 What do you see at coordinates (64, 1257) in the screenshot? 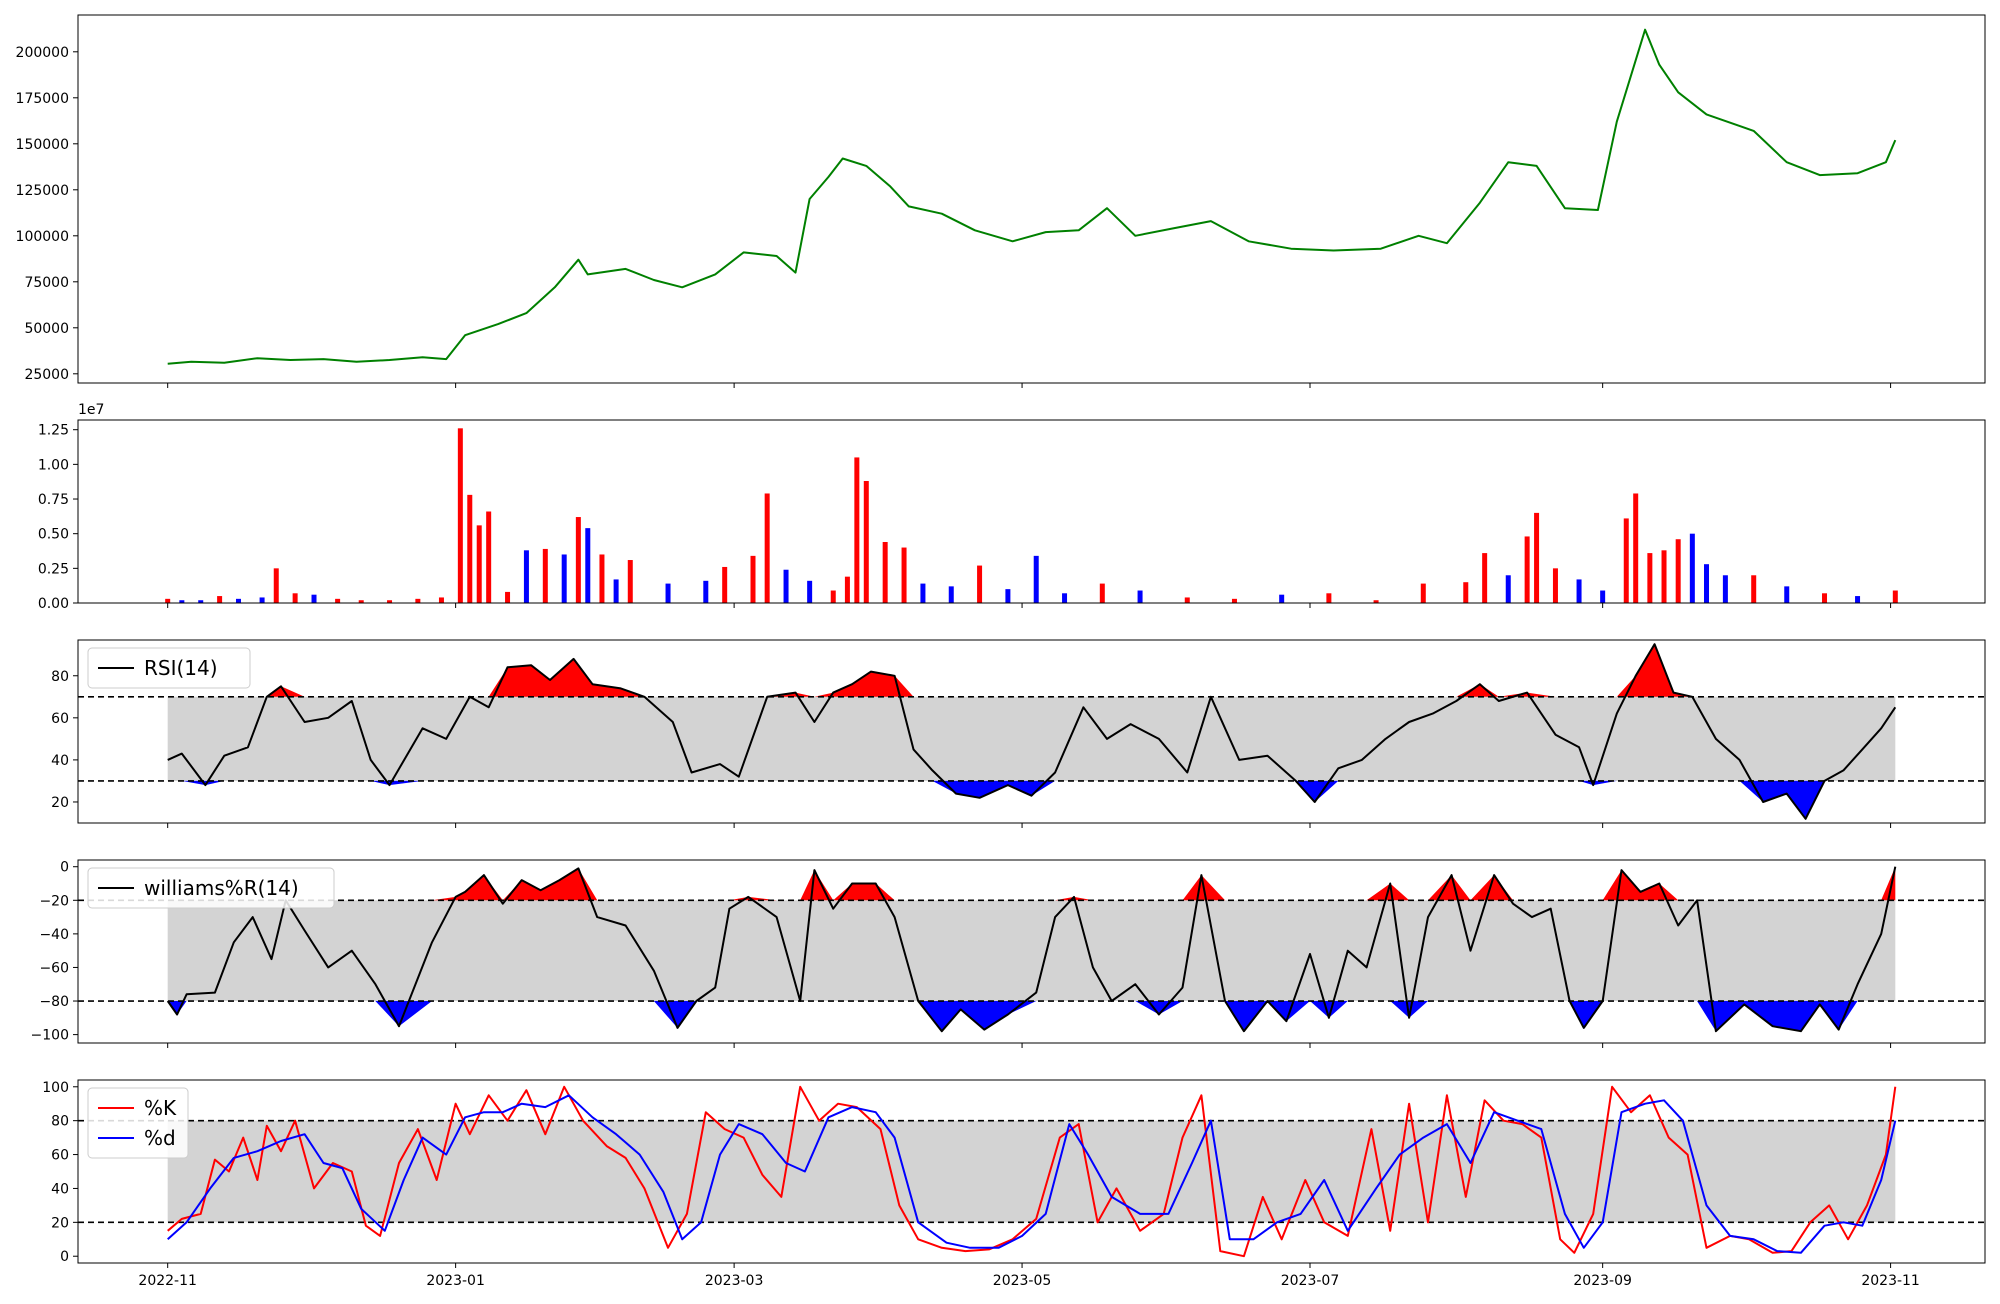
I see `stochastic-ytick-label-0: 0` at bounding box center [64, 1257].